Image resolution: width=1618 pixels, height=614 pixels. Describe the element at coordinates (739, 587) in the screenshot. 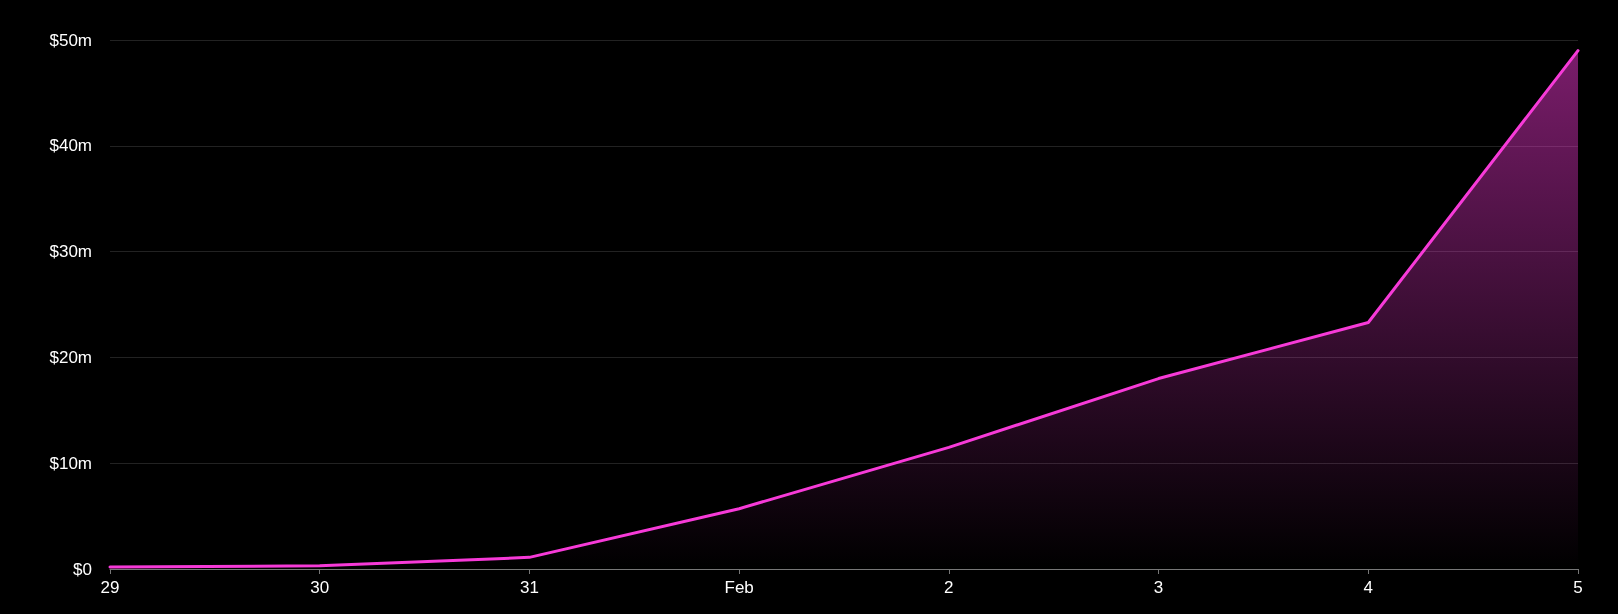

I see `x-tick-label: Feb` at that location.